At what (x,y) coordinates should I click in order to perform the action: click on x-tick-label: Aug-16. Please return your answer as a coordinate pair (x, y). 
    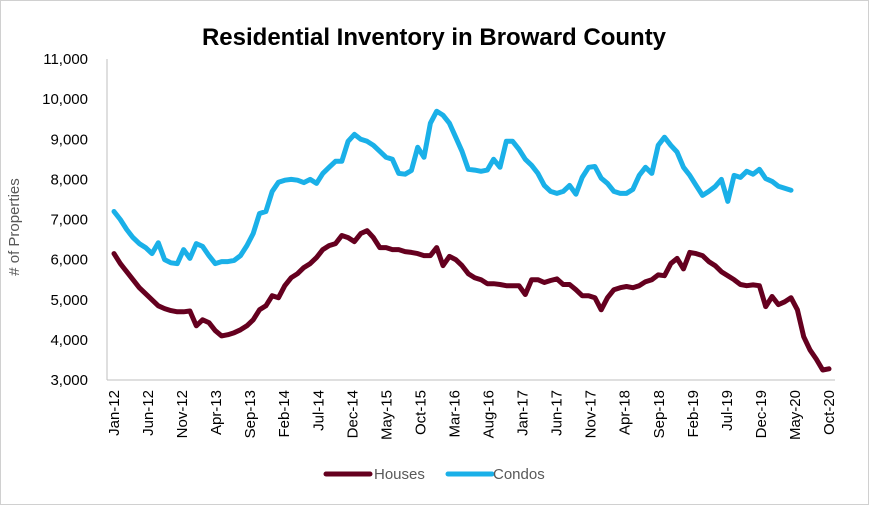
    Looking at the image, I should click on (489, 414).